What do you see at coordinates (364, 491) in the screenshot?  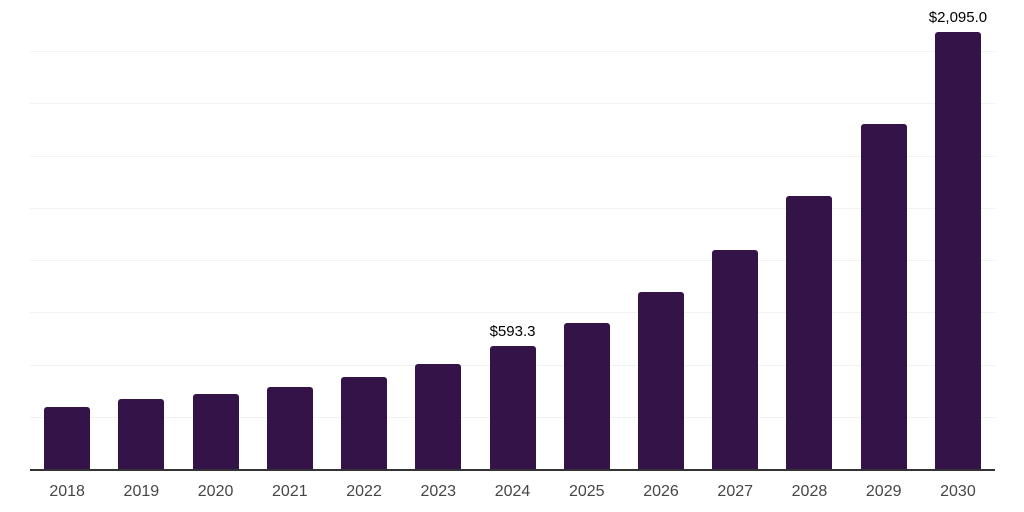 I see `x-tick-label-2022: 2022` at bounding box center [364, 491].